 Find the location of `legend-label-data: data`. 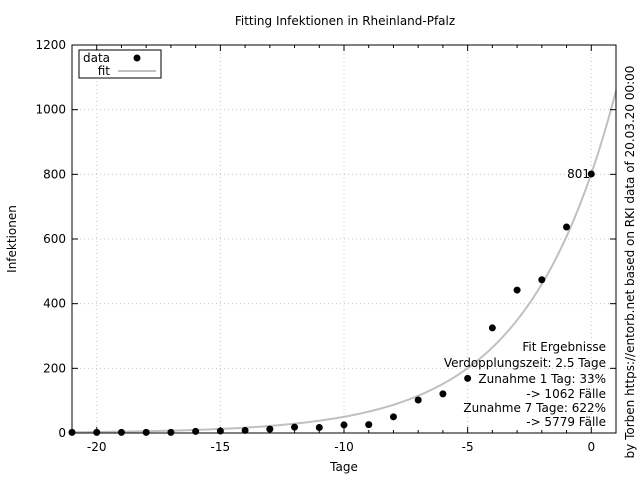

legend-label-data: data is located at coordinates (96, 58).